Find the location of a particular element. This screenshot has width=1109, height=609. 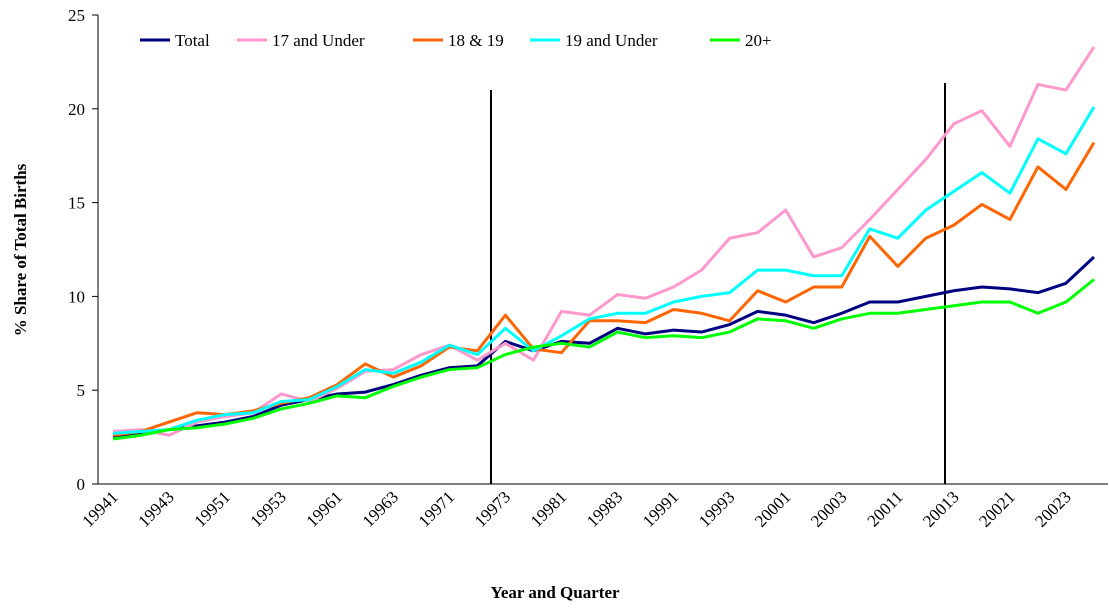

x-tick-label: 20021 is located at coordinates (996, 508).